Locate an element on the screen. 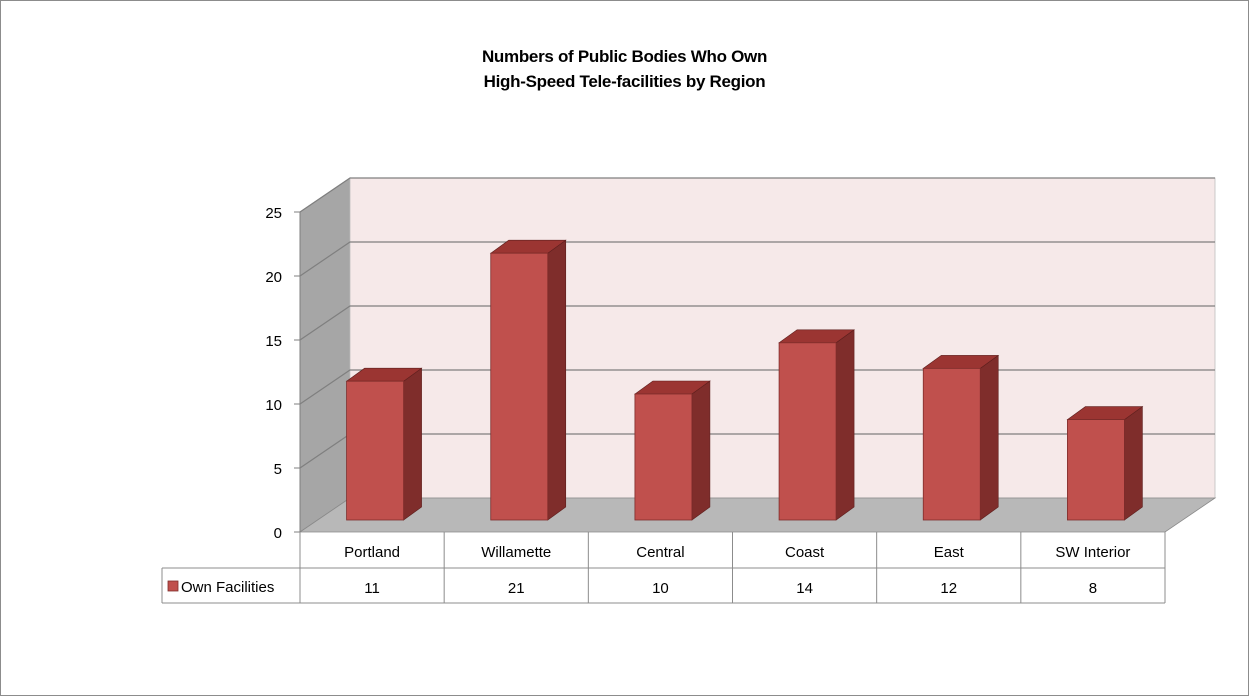 This screenshot has width=1249, height=696. chart-title-line-2: High-Speed Tele-facilities by Region is located at coordinates (624, 81).